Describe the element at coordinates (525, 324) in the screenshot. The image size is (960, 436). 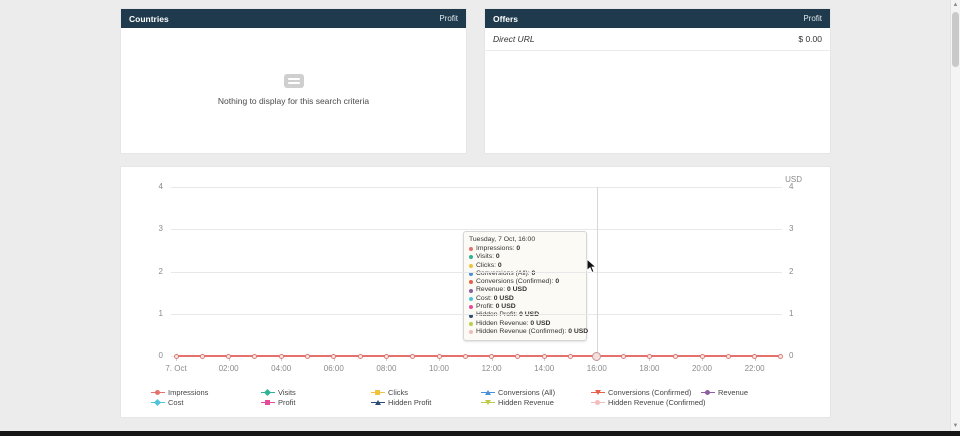
I see `tooltip-item: Hidden Revenue: 0 USD` at that location.